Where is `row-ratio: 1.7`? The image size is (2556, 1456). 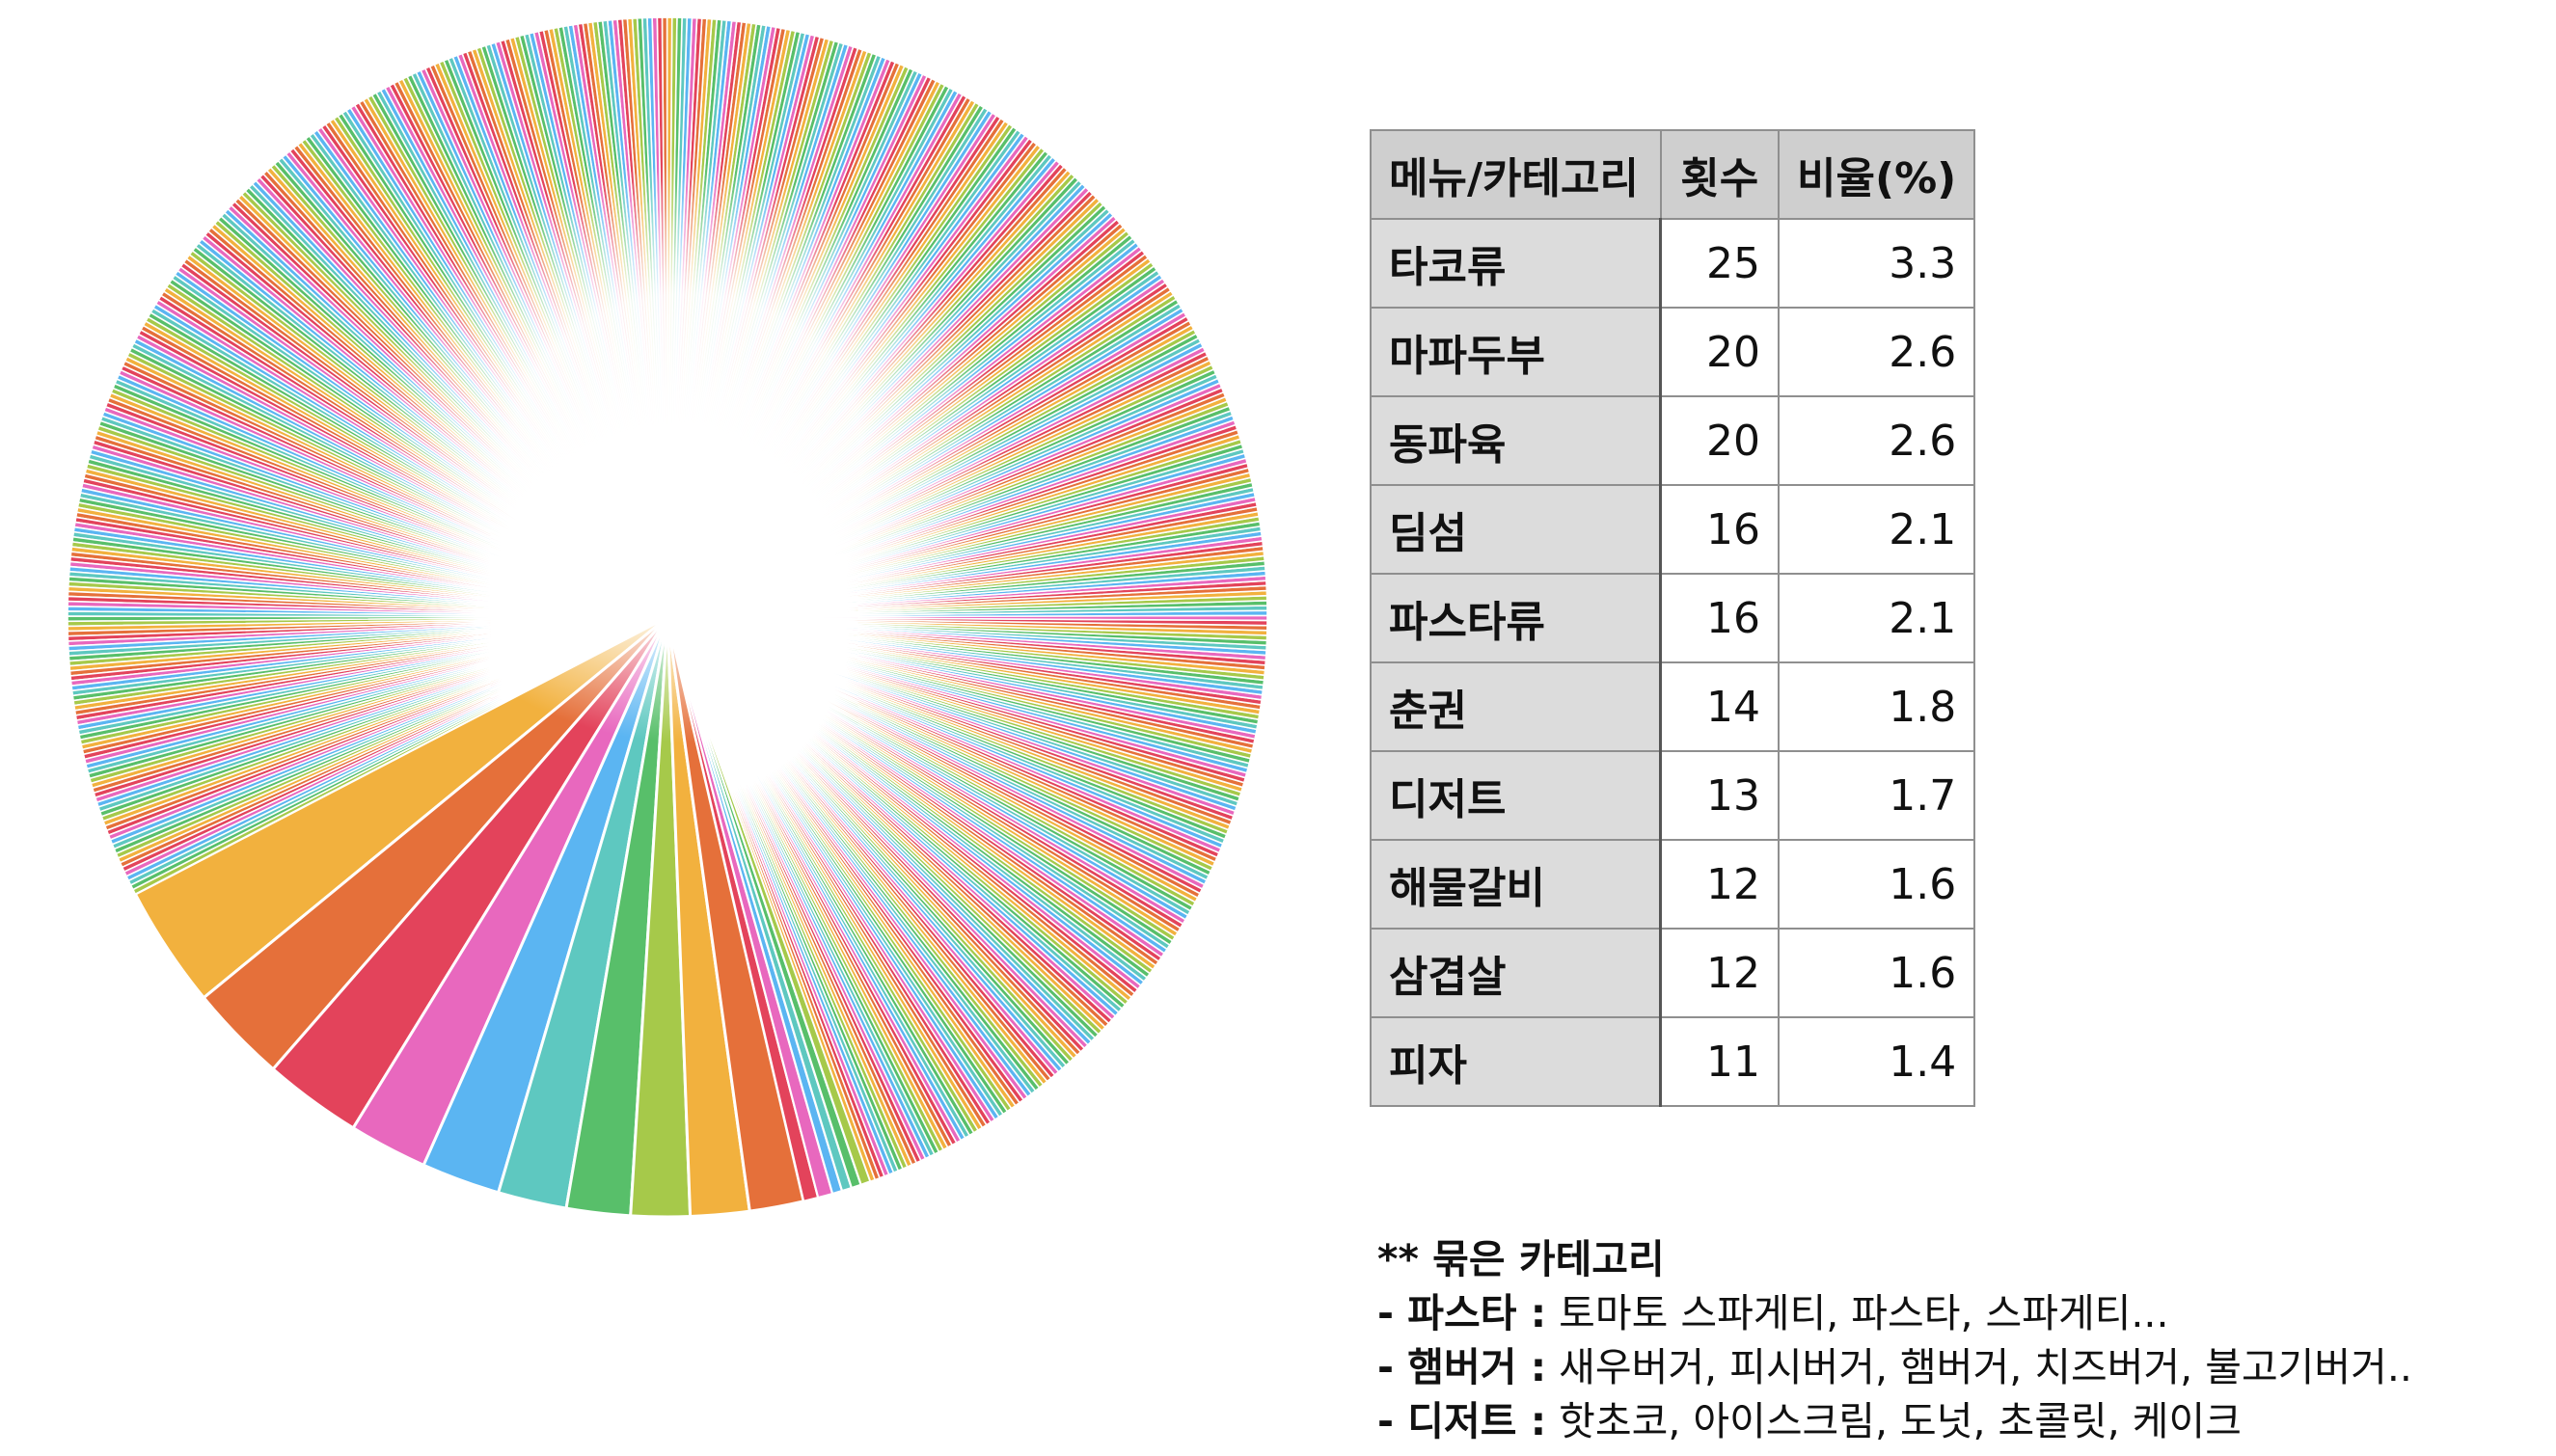 row-ratio: 1.7 is located at coordinates (1876, 795).